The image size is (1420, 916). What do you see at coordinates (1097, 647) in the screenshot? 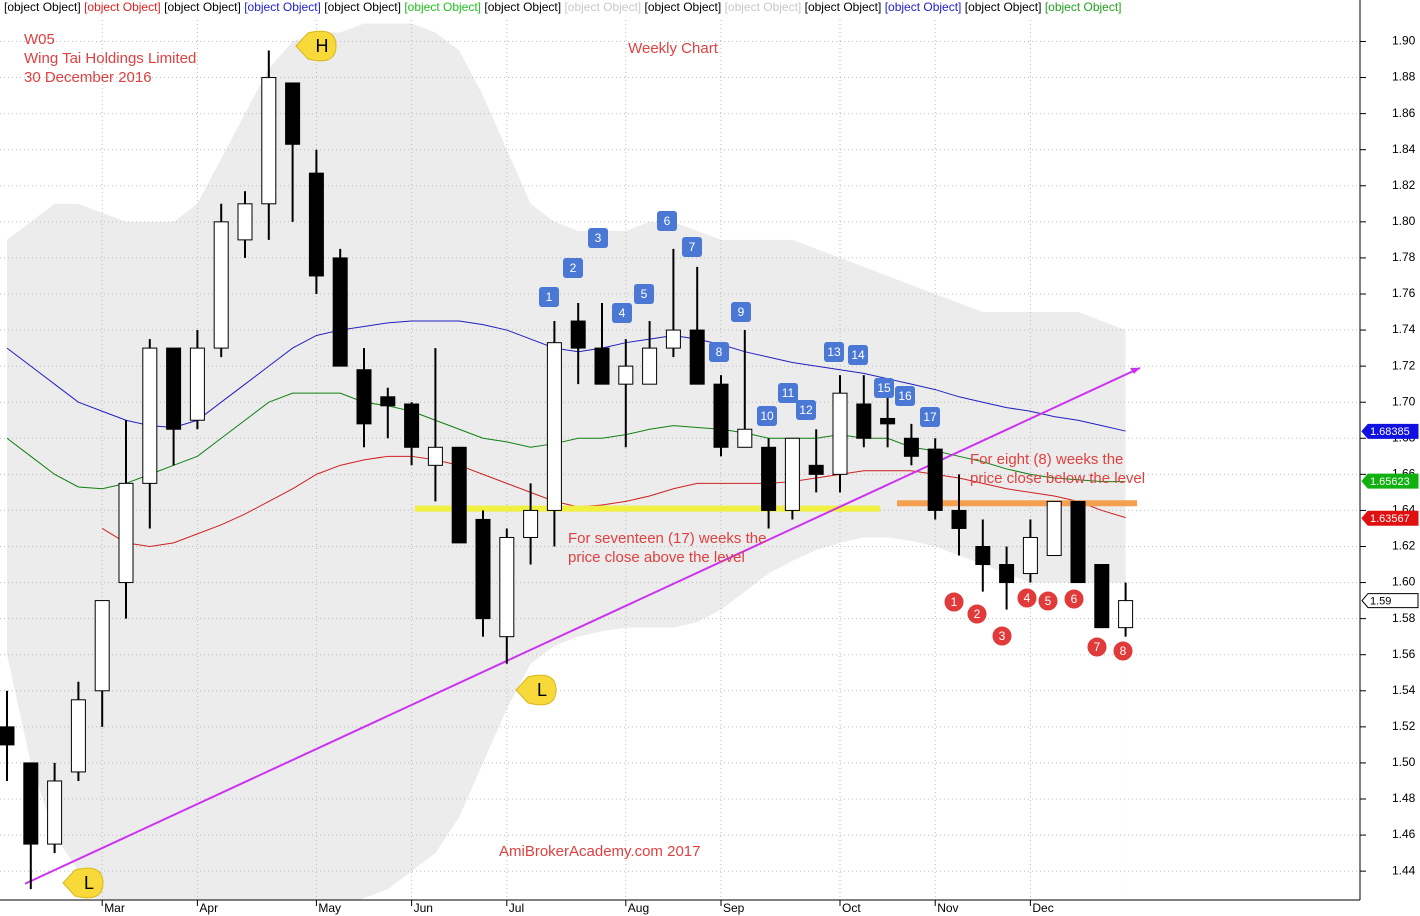
I see `red-marker-label: 7` at bounding box center [1097, 647].